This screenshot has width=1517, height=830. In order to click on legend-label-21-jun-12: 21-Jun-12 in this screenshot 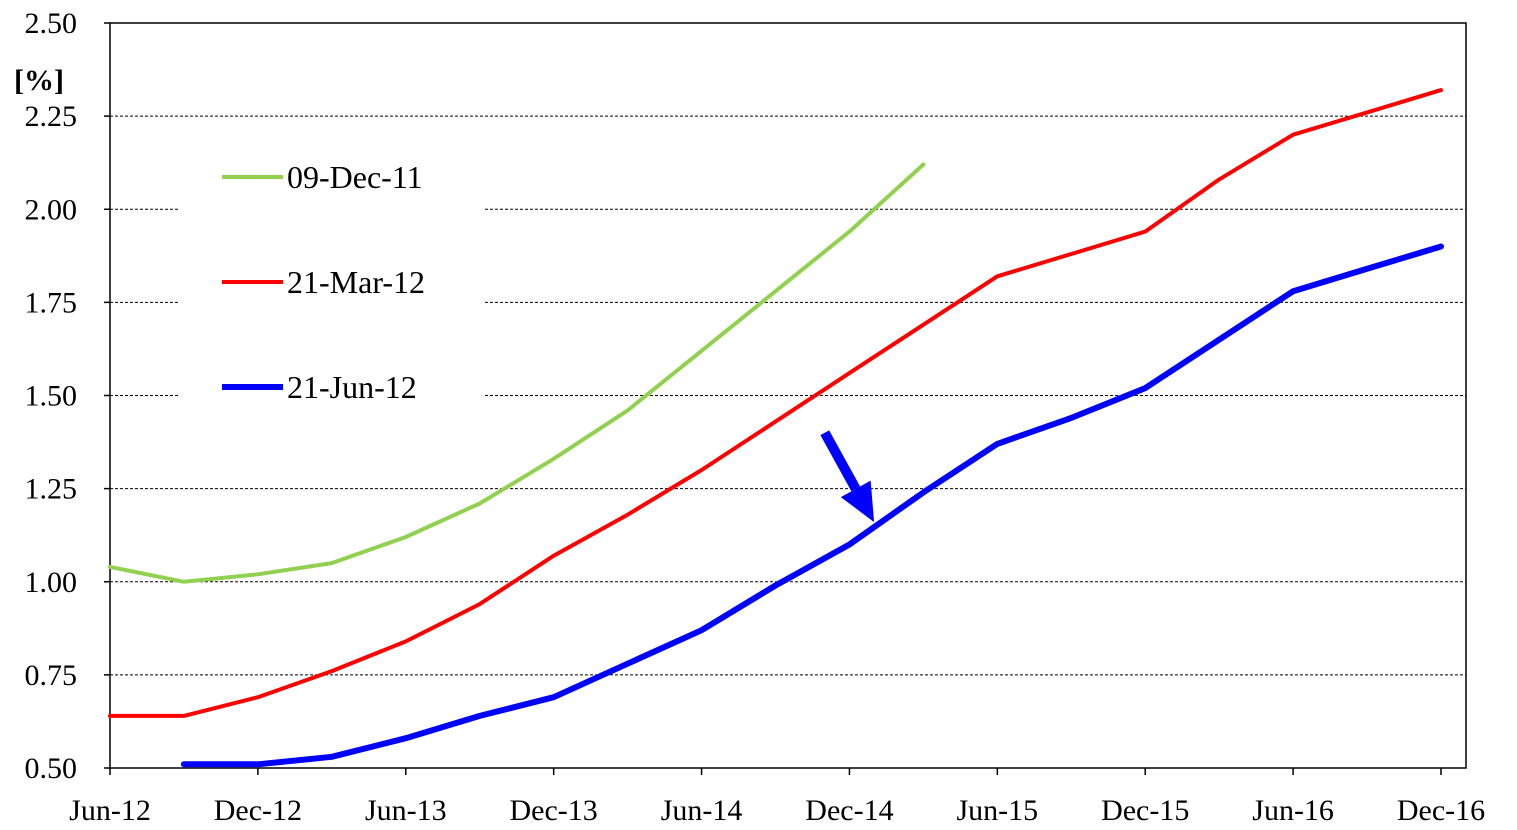, I will do `click(352, 387)`.